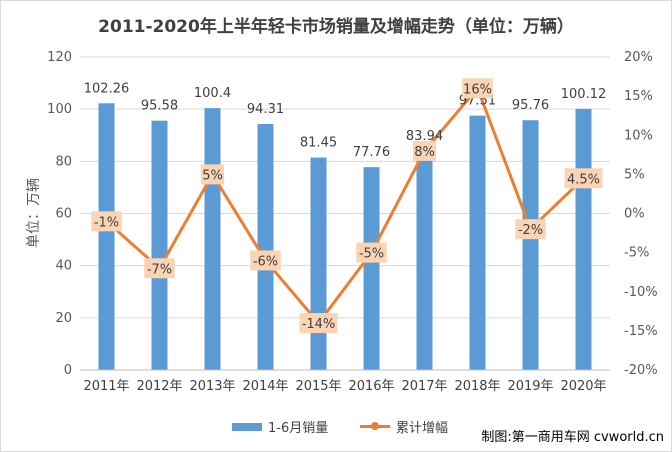  Describe the element at coordinates (641, 370) in the screenshot. I see `y-right-tick-label: -20%` at that location.